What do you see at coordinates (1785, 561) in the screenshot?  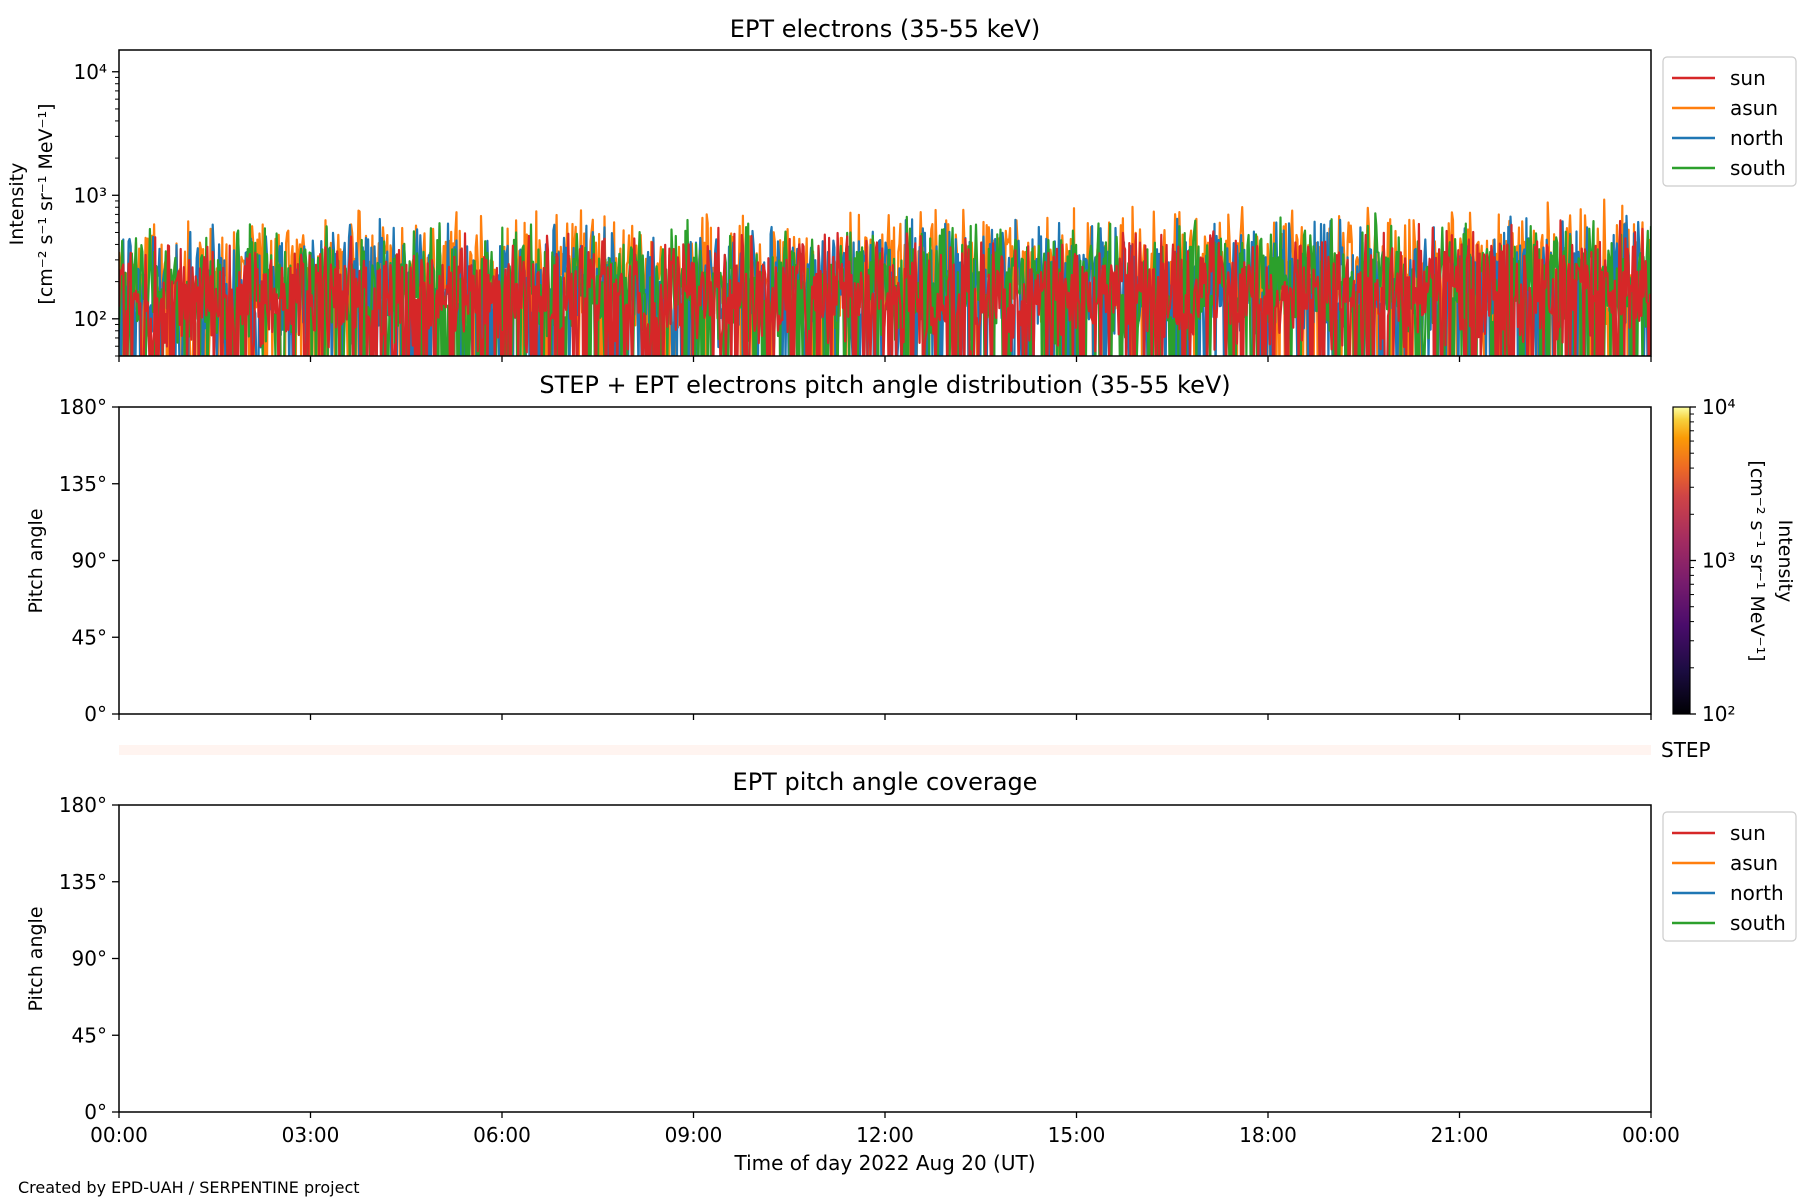 I see `colorbar-label: Intensity` at bounding box center [1785, 561].